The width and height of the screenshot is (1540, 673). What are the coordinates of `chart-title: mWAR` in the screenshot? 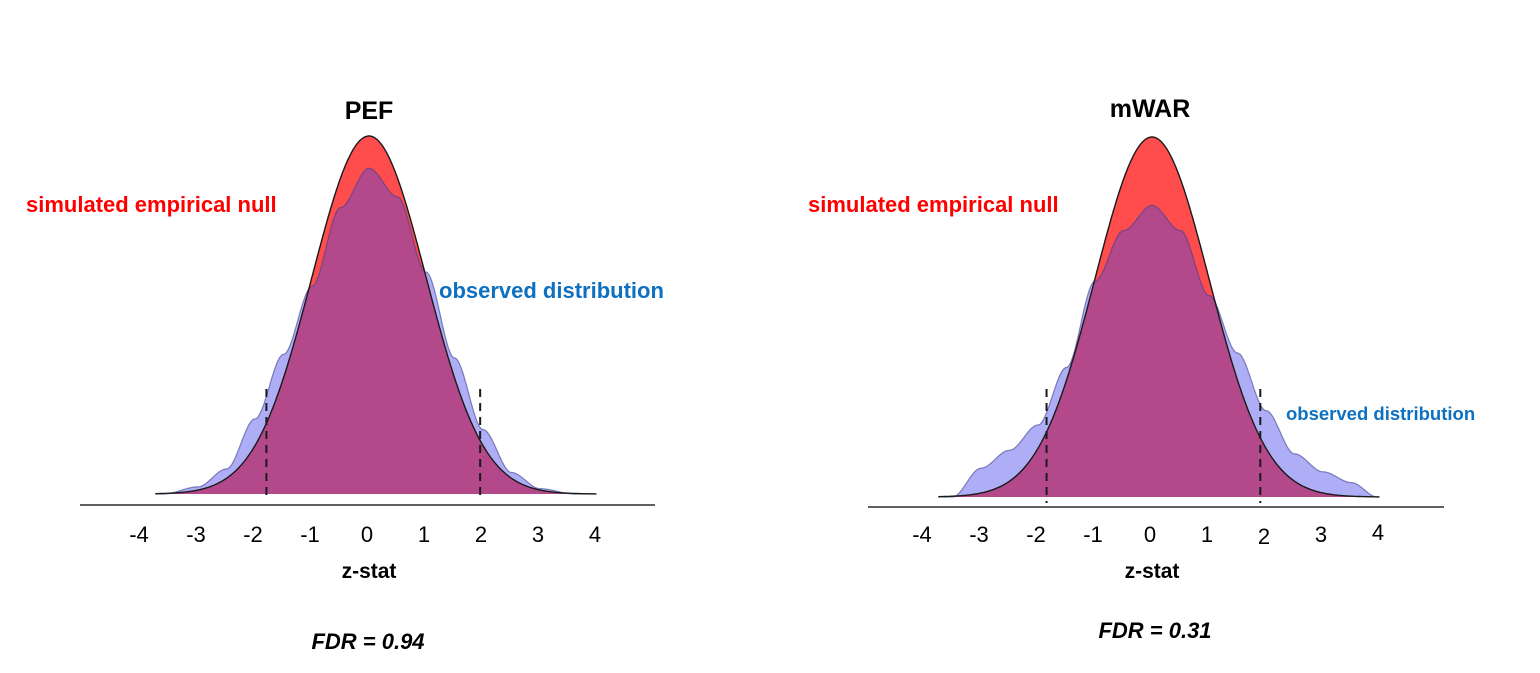 It's located at (1150, 109).